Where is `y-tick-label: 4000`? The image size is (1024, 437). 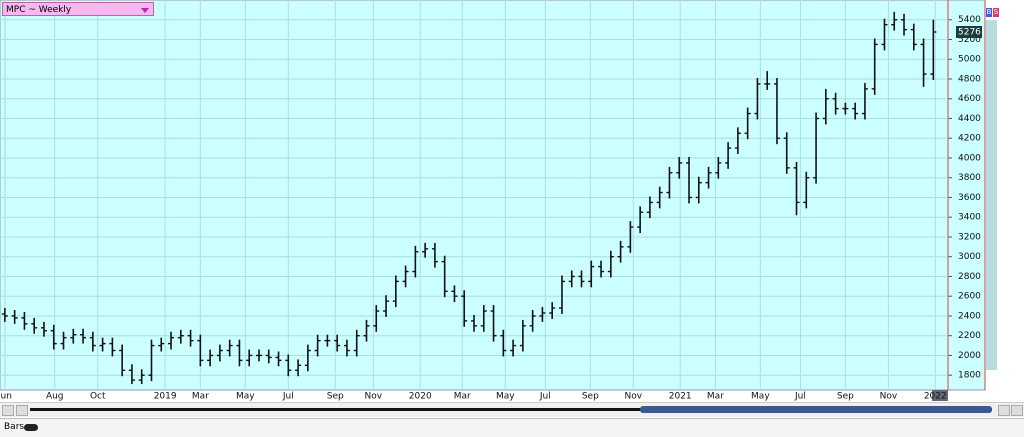
y-tick-label: 4000 is located at coordinates (969, 158).